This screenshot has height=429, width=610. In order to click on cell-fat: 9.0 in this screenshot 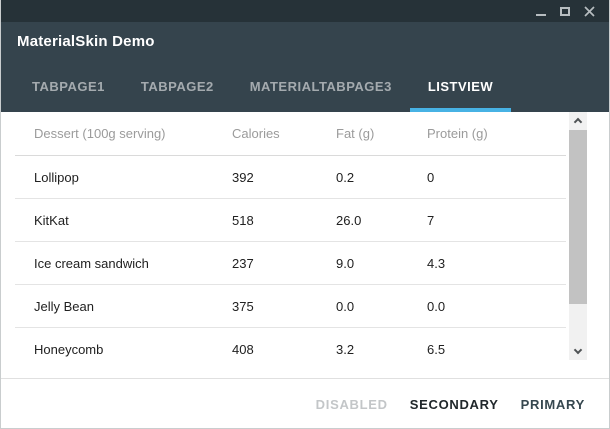, I will do `click(345, 263)`.